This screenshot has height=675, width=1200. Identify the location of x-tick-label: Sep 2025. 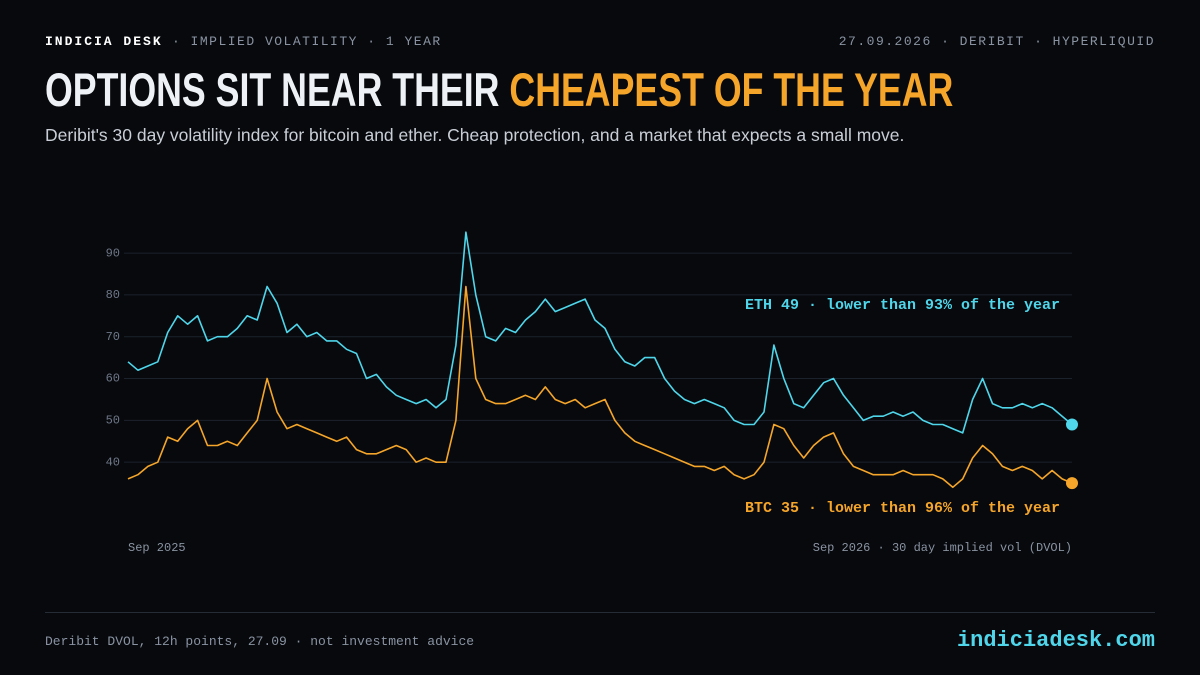
(157, 548).